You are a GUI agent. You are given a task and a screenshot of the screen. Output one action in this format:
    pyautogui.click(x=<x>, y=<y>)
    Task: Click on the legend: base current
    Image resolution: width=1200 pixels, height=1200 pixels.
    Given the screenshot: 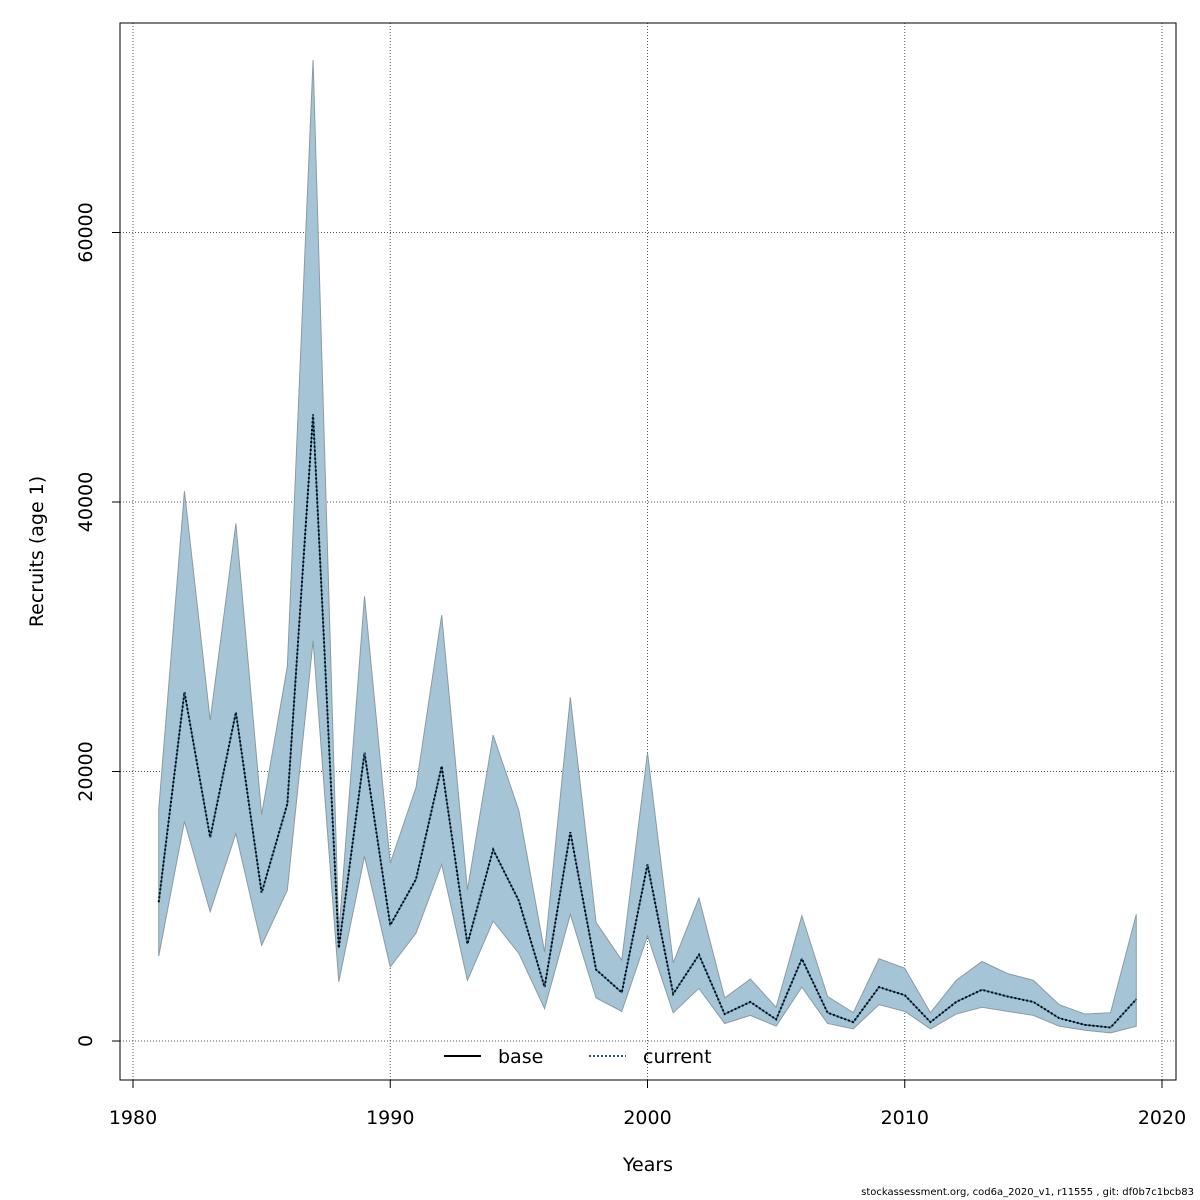 What is the action you would take?
    pyautogui.click(x=578, y=1057)
    